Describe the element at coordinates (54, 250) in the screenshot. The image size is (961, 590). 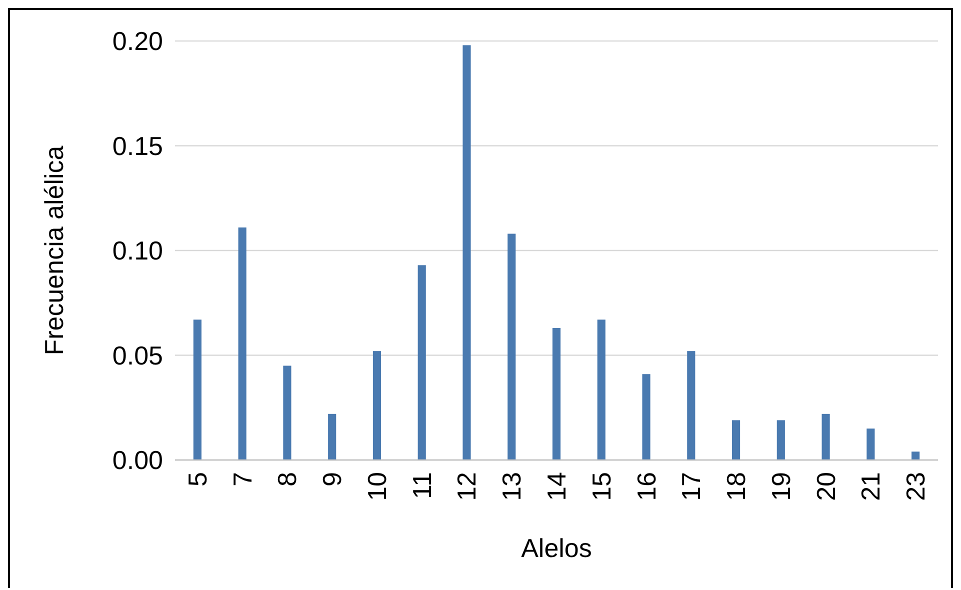
I see `y-axis-title: Frecuencia alélica` at that location.